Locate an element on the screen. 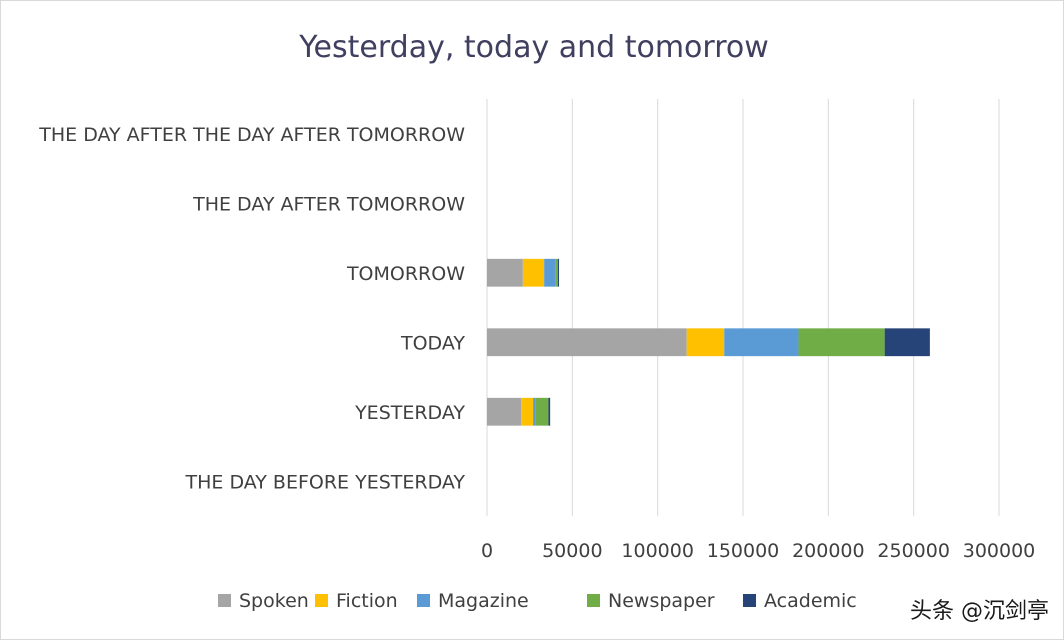 This screenshot has width=1064, height=640. legend: Spoken Fiction Magazine Newspaper Academic is located at coordinates (537, 601).